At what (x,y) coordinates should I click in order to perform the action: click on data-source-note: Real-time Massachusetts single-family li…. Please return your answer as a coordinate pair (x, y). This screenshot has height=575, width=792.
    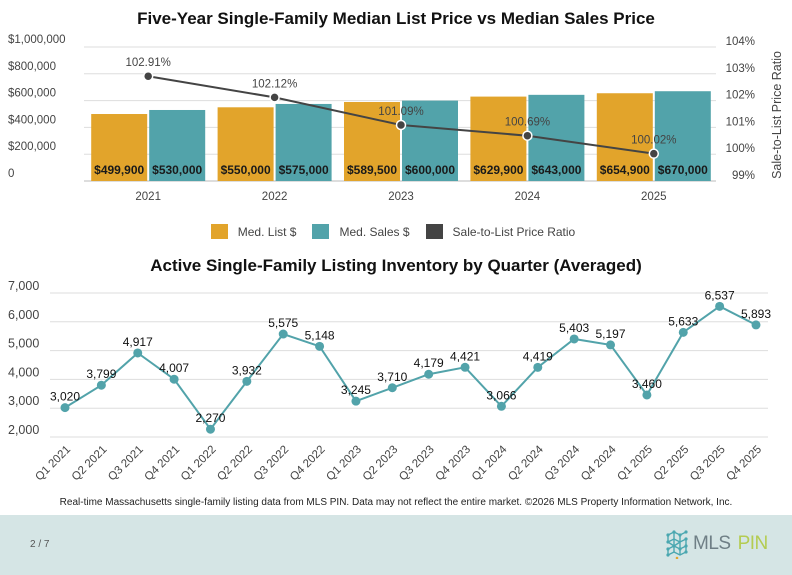
    Looking at the image, I should click on (396, 502).